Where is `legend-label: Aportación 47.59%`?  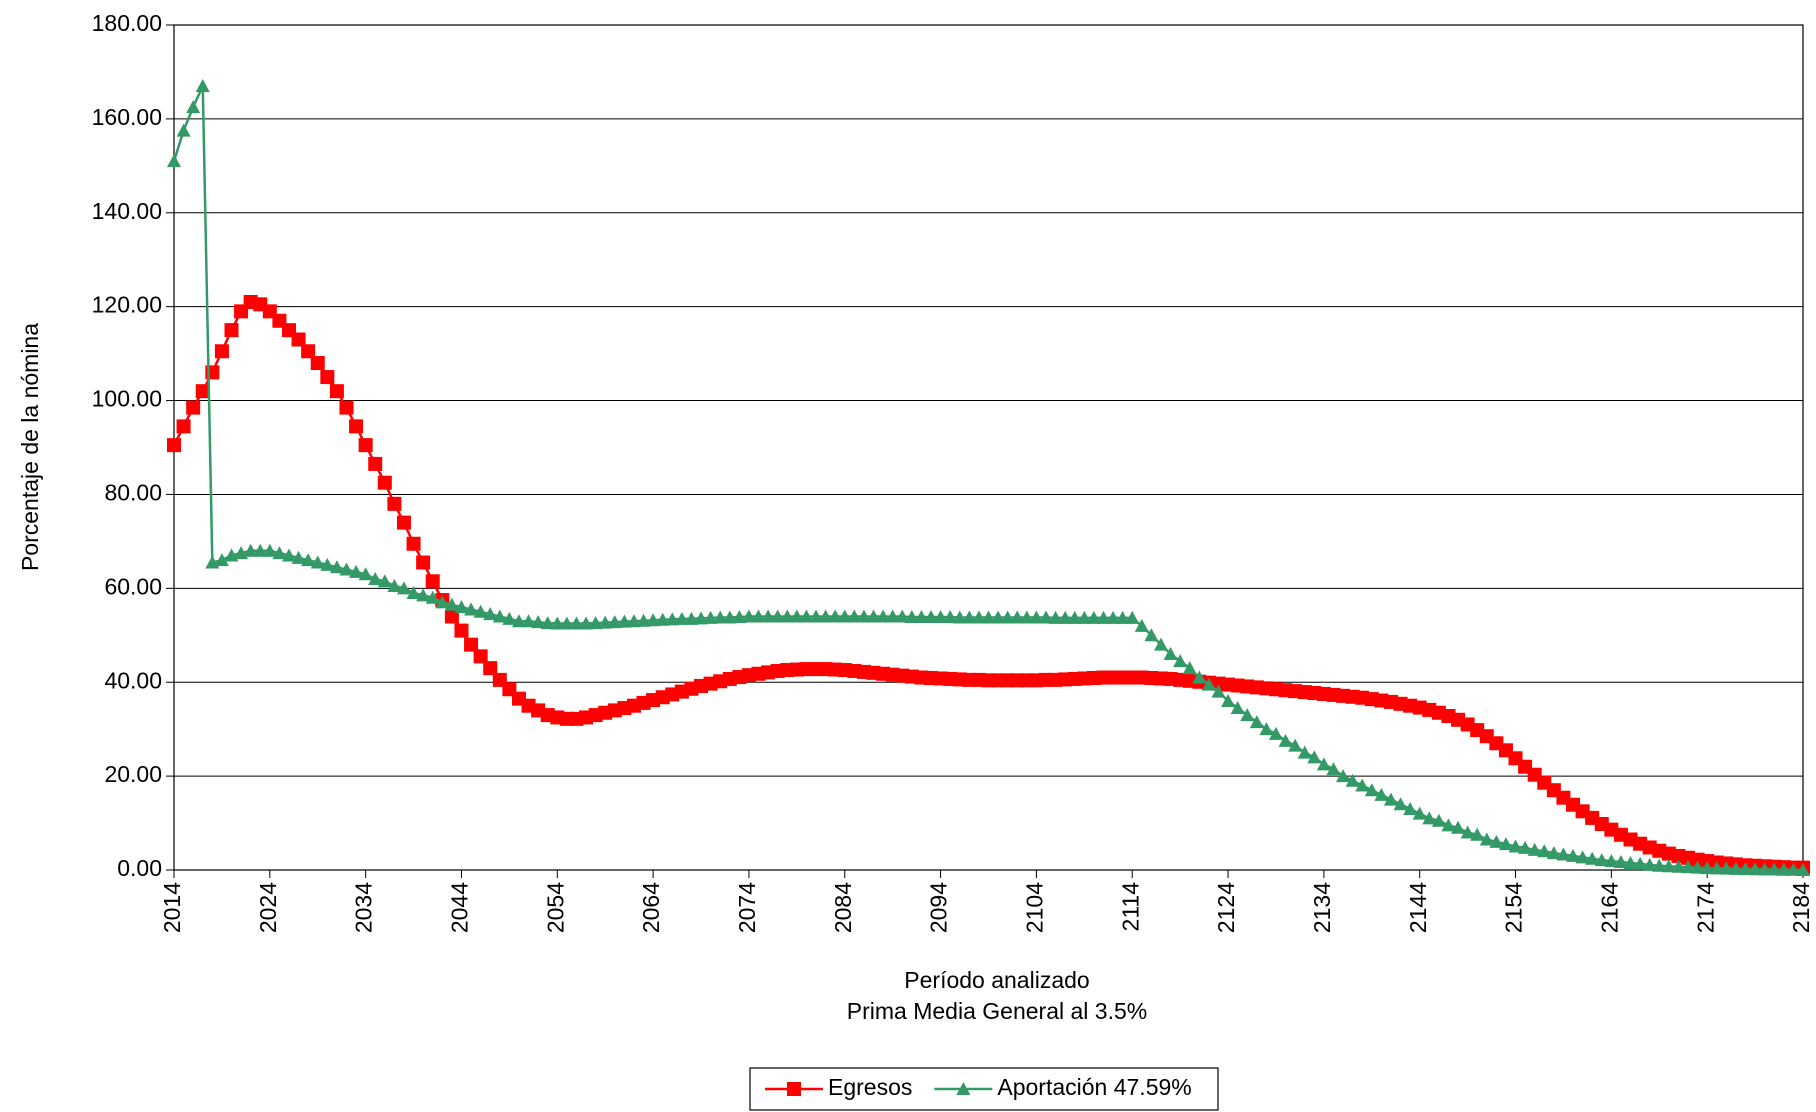 legend-label: Aportación 47.59% is located at coordinates (1094, 1087).